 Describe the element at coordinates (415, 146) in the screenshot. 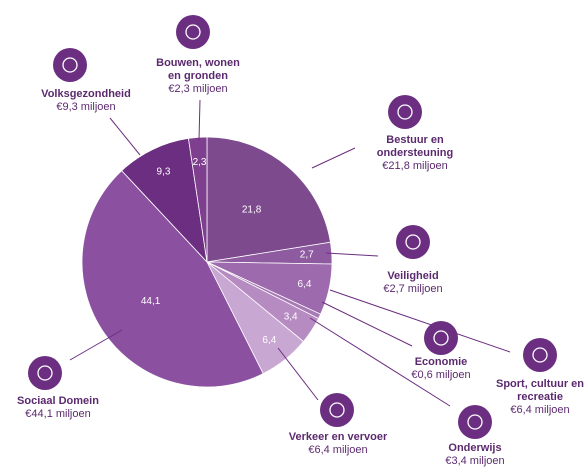

I see `callout-name: Bestuur en ondersteuning` at that location.